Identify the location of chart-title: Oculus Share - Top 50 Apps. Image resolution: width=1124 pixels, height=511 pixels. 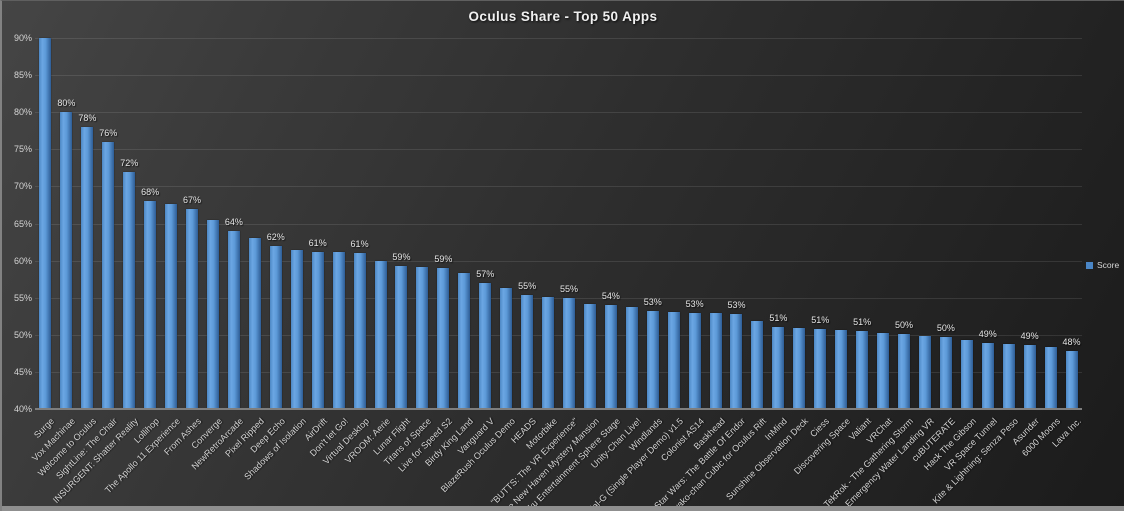
(563, 16).